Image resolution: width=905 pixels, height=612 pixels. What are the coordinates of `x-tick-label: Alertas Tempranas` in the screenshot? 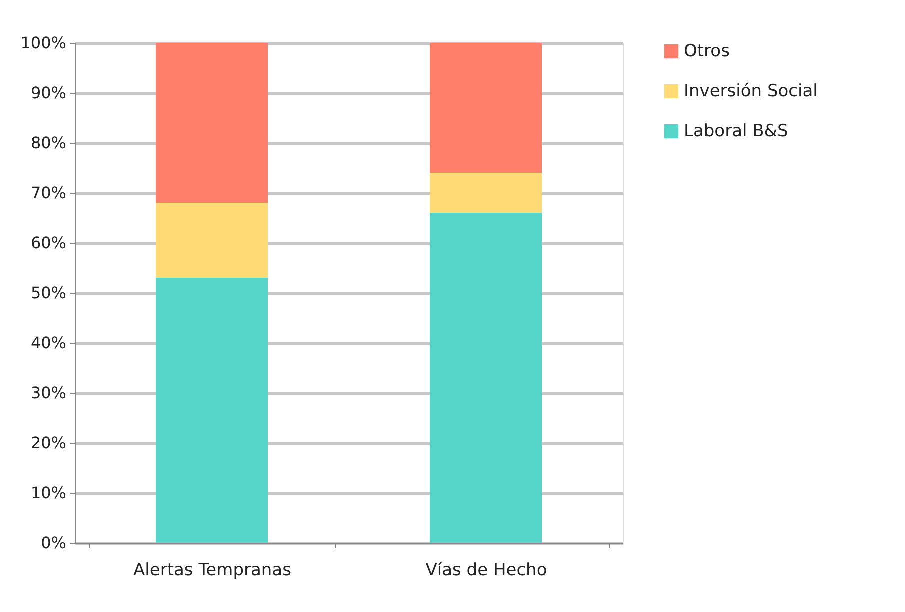 It's located at (213, 570).